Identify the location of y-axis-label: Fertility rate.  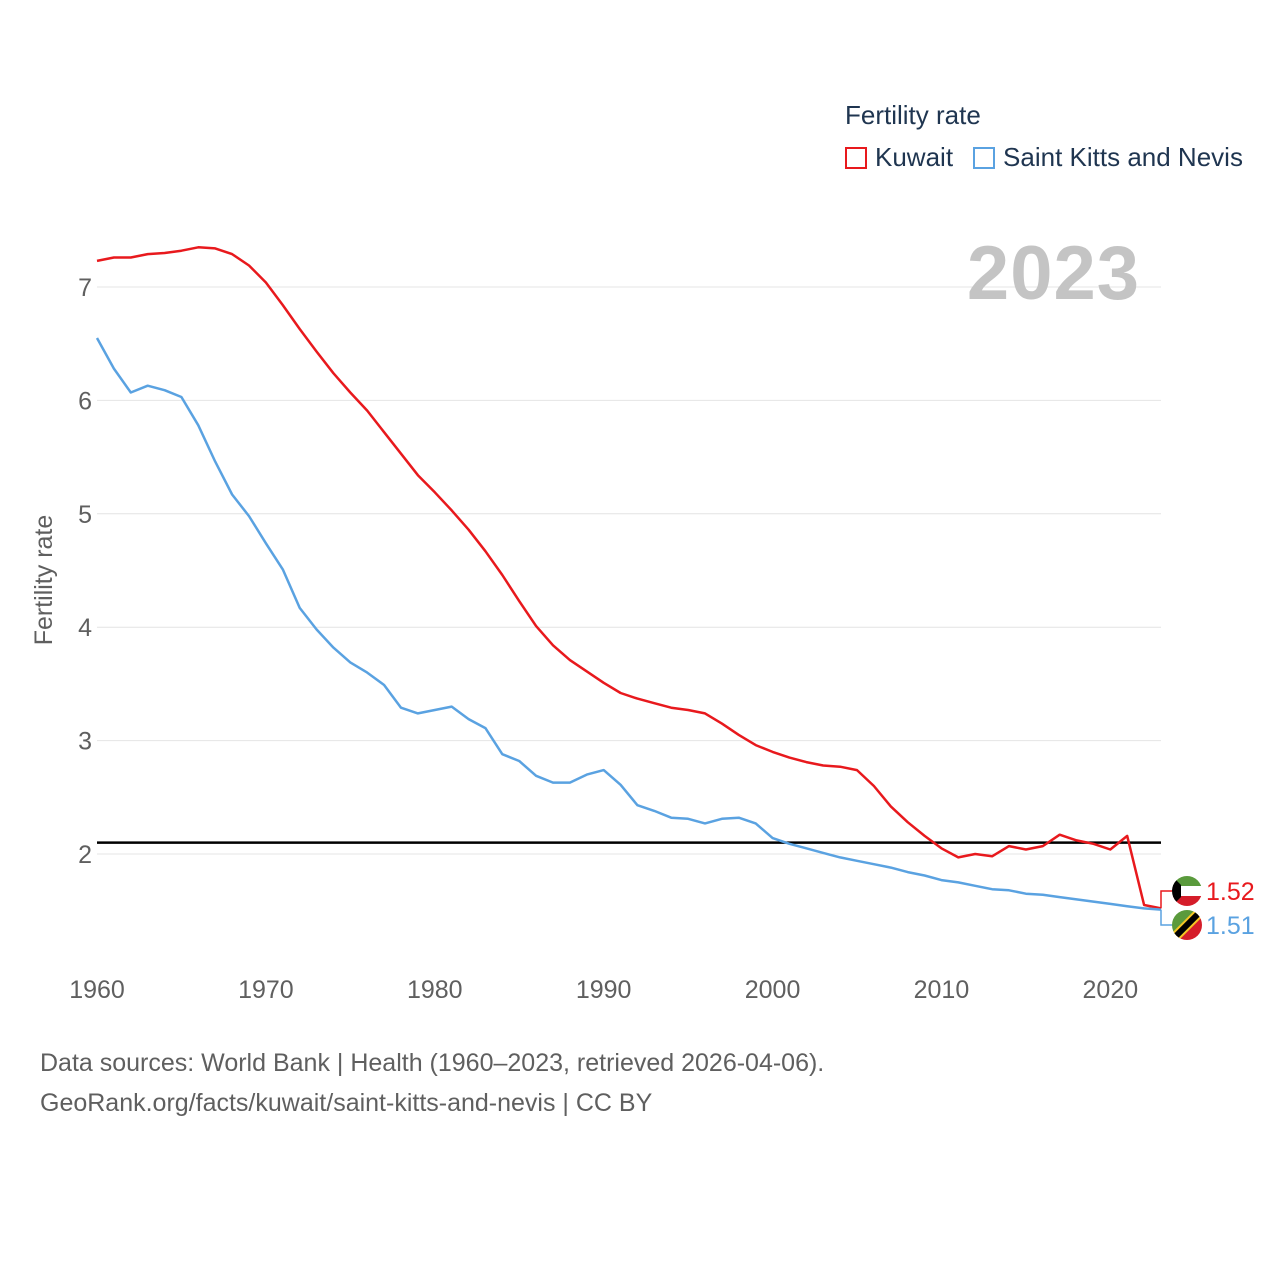
(44, 580).